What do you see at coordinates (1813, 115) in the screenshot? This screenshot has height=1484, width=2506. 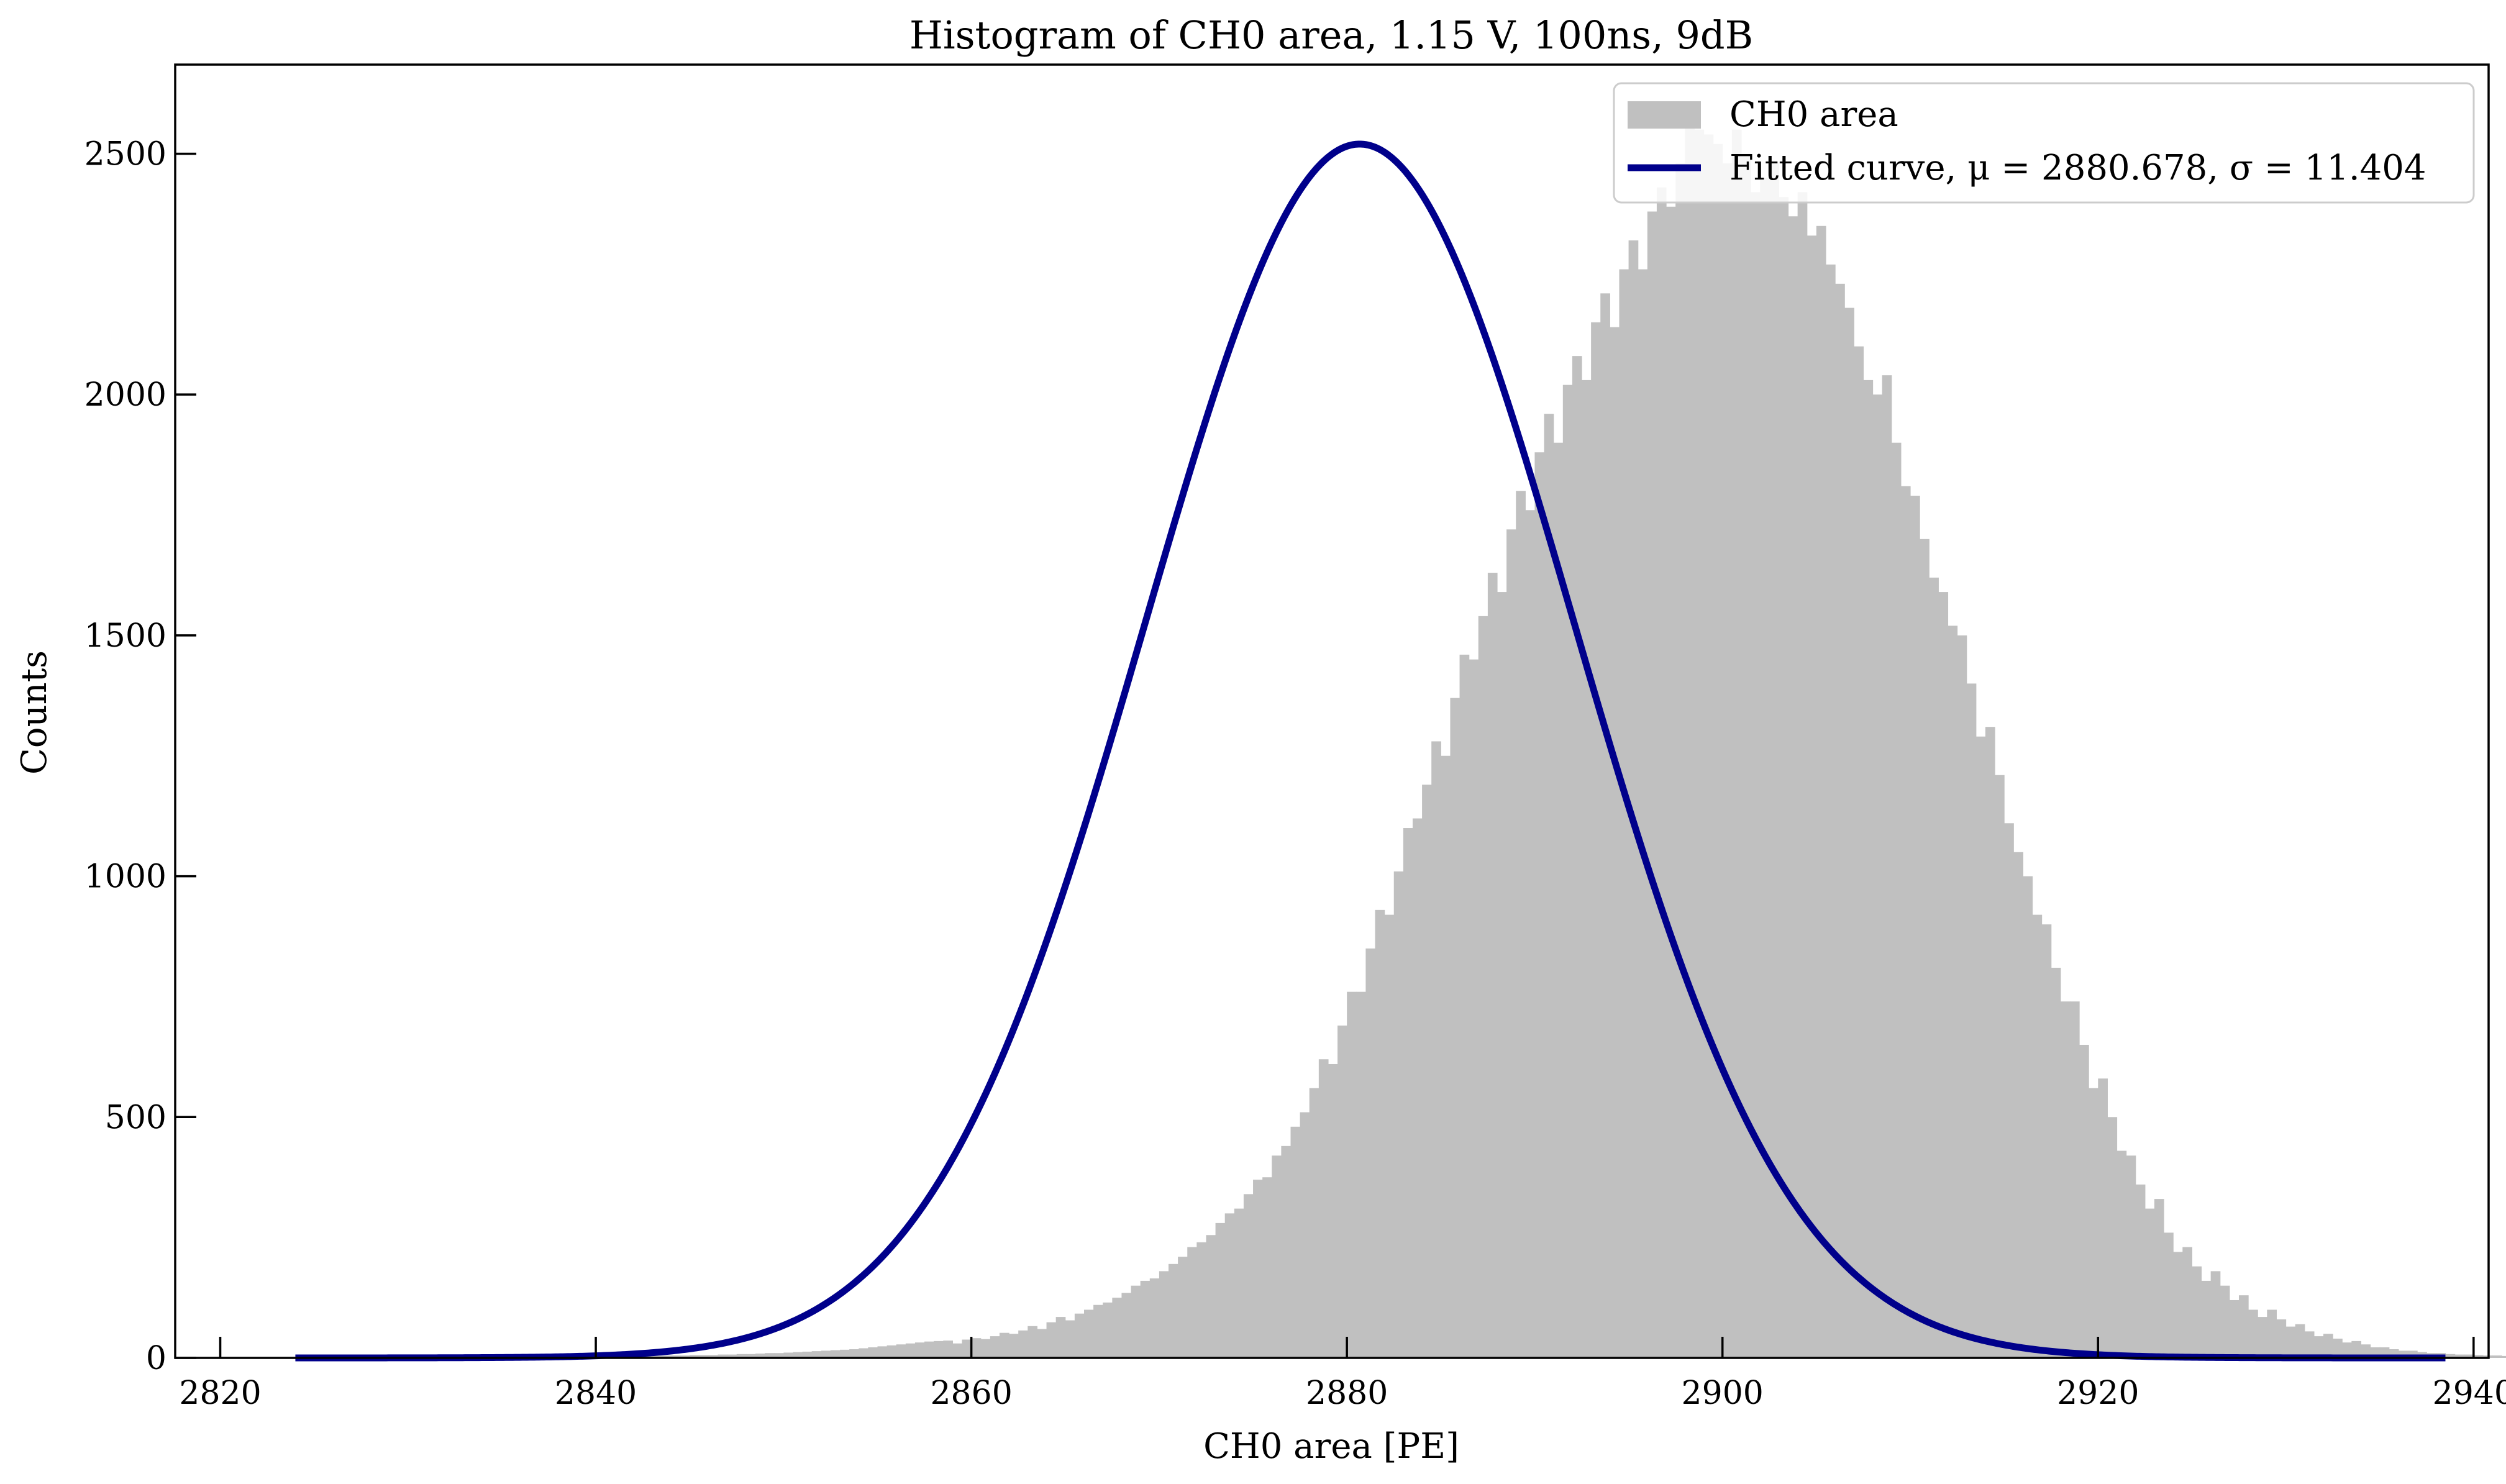 I see `legend-label-histogram: CH0 area` at bounding box center [1813, 115].